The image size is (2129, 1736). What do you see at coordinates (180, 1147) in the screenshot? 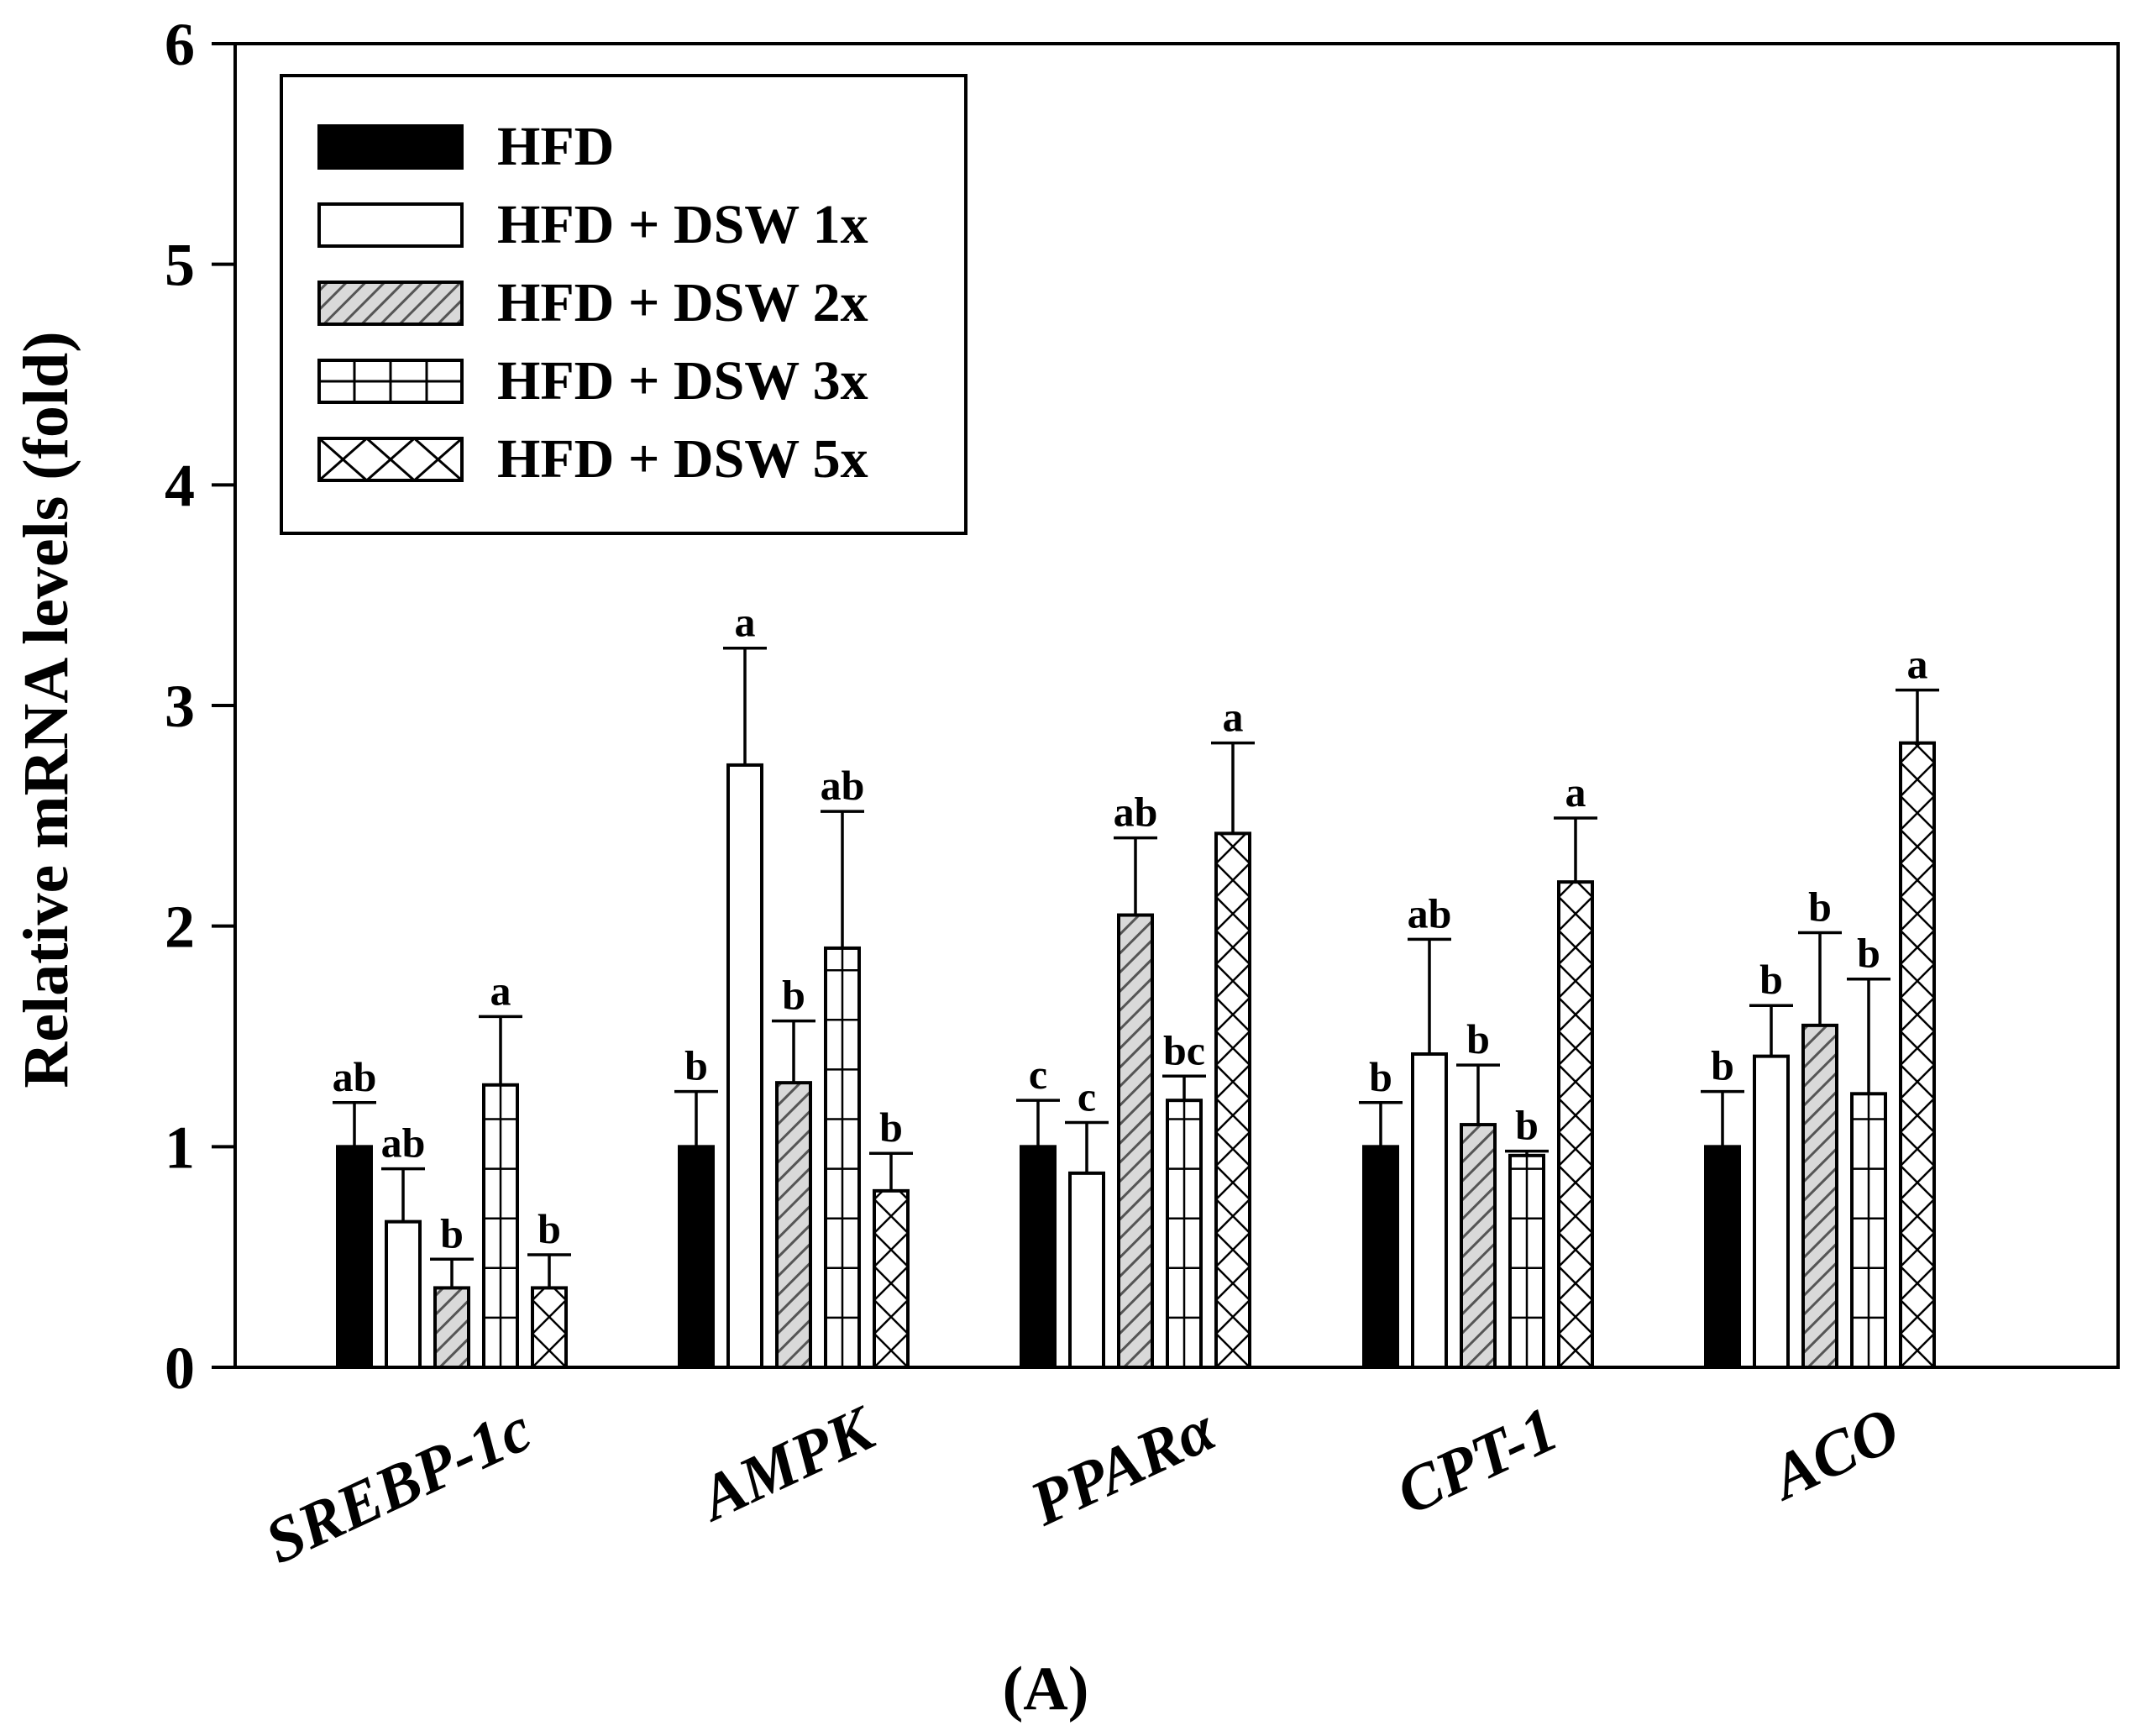
I see `y-tick-label: 1` at bounding box center [180, 1147].